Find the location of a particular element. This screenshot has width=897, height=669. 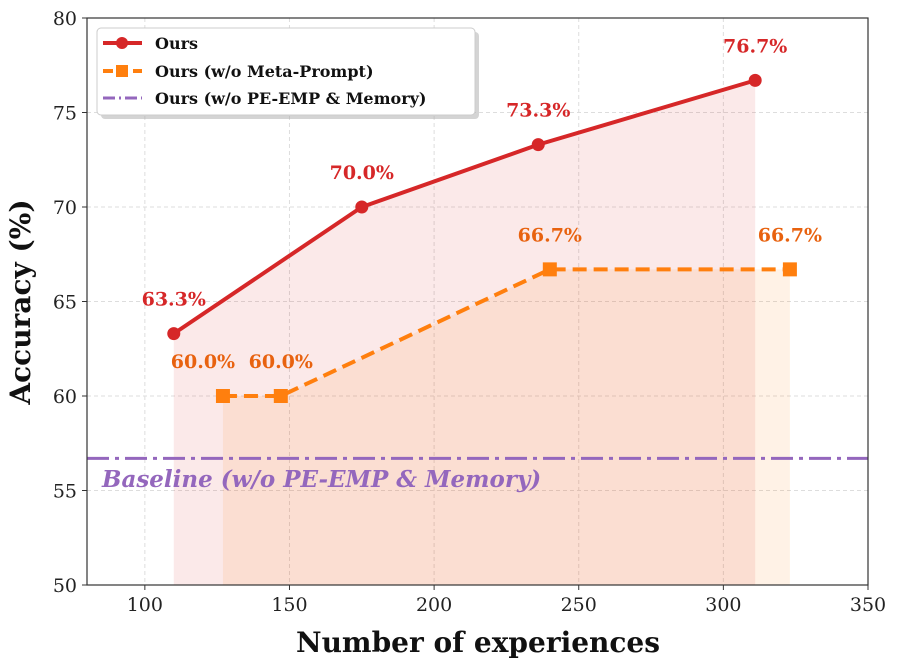

legend-box is located at coordinates (286, 71).